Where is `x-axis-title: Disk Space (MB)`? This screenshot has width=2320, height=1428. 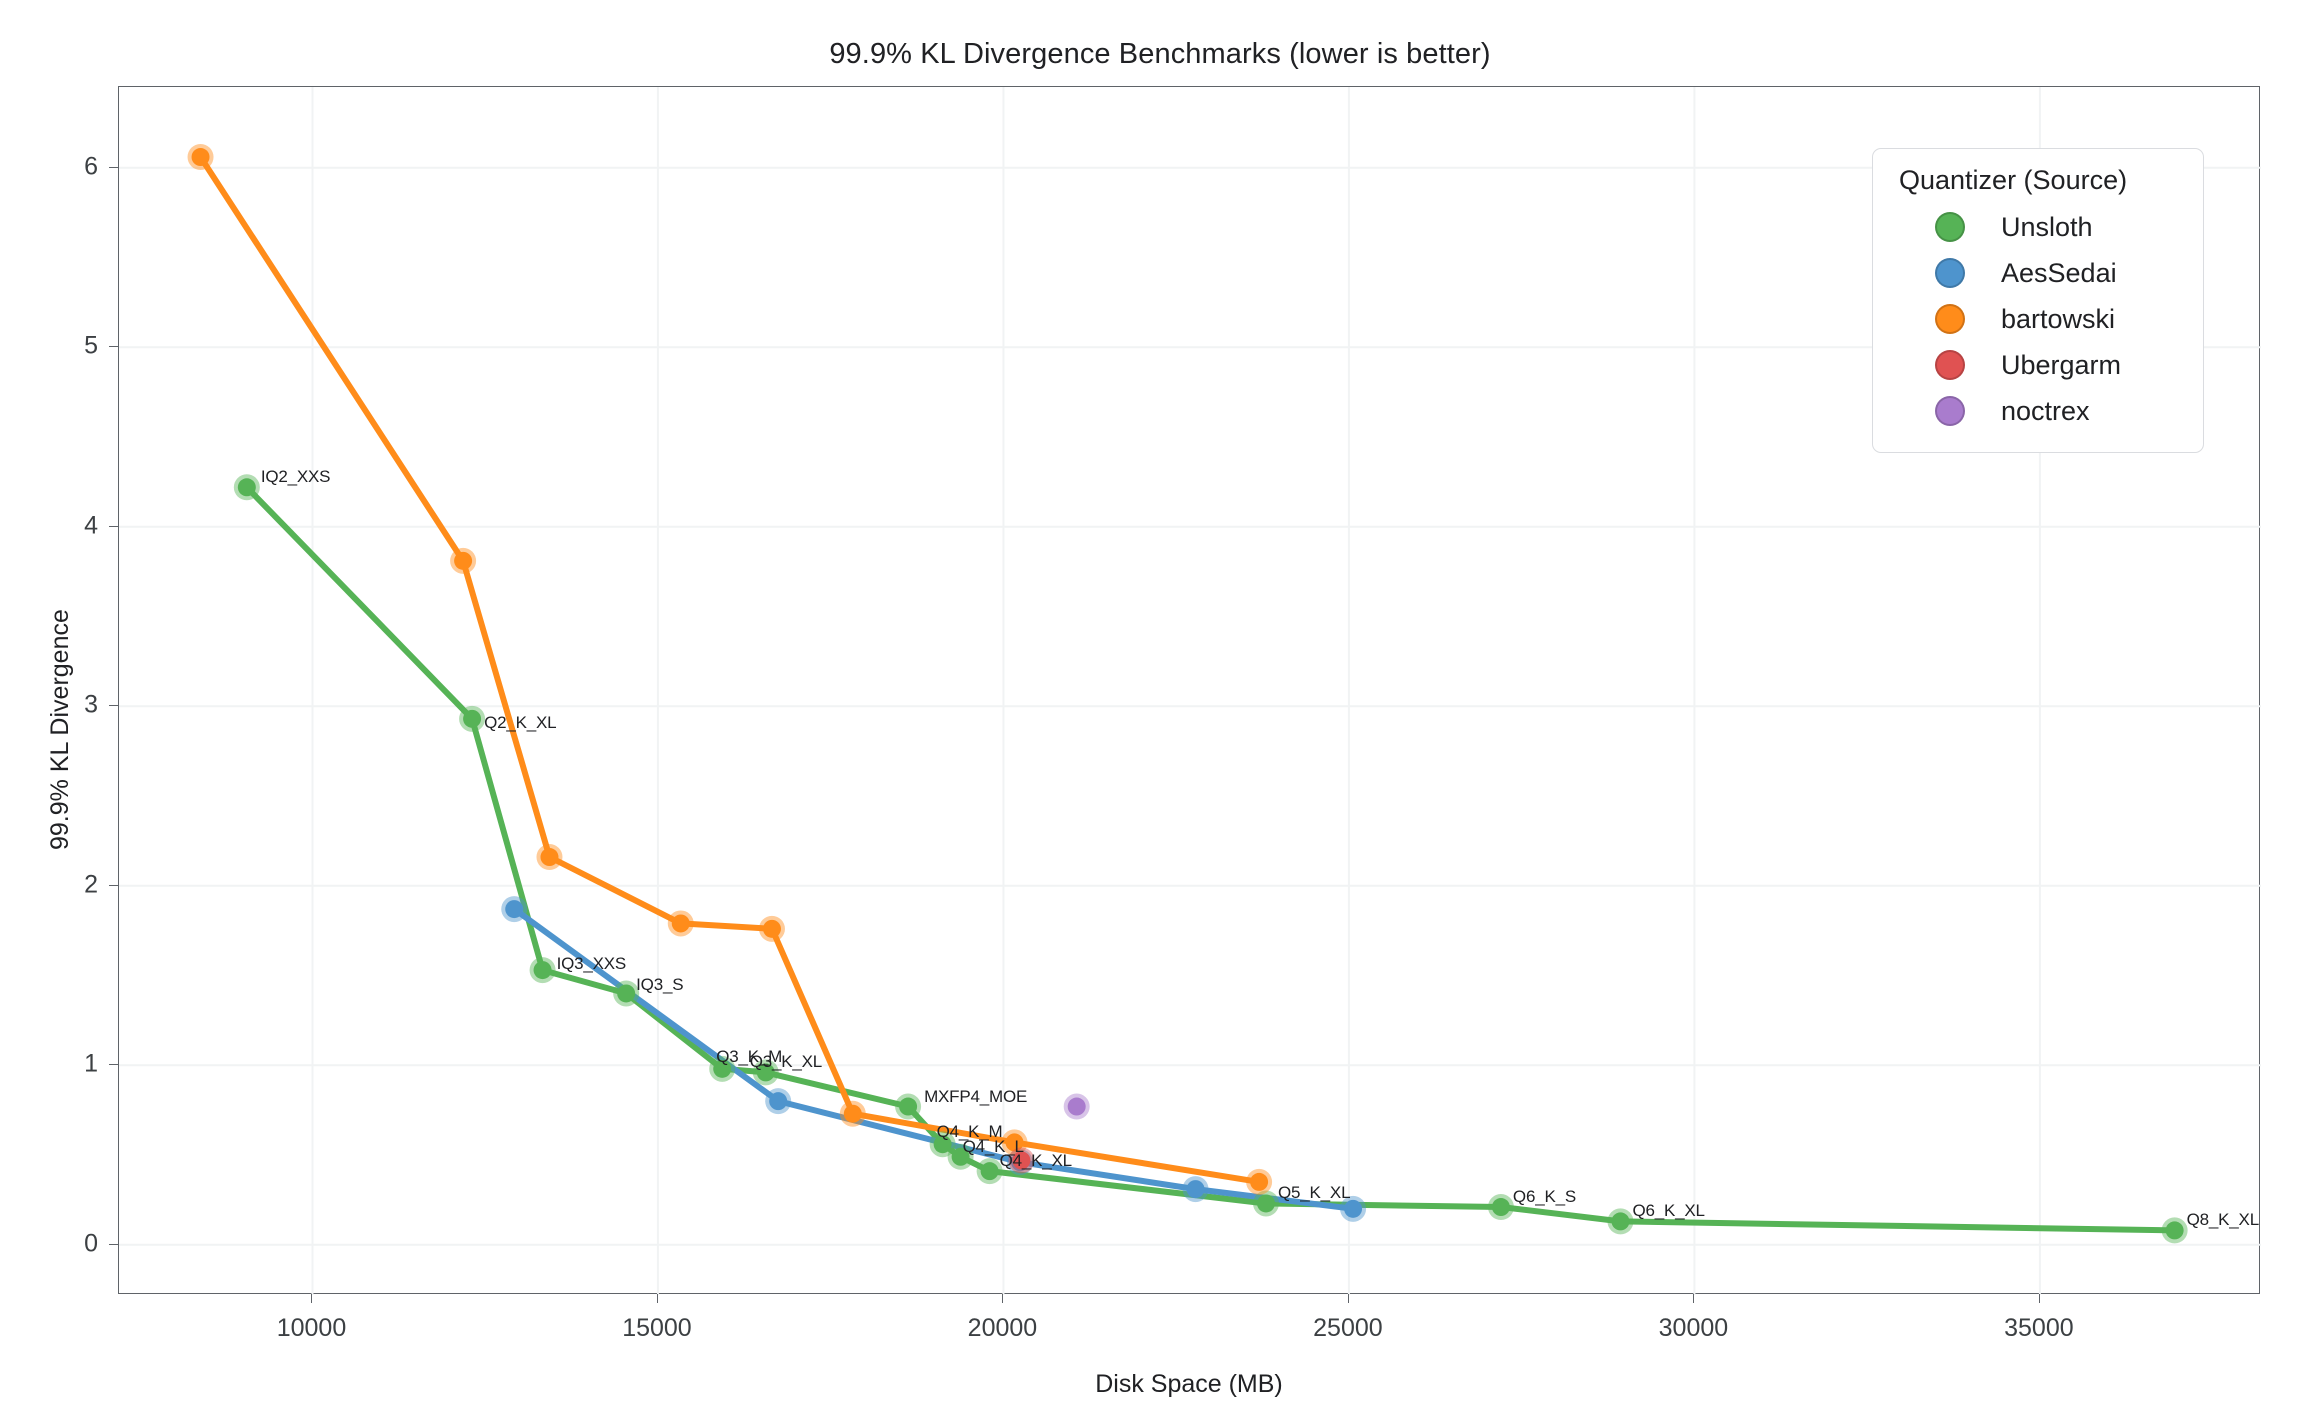 x-axis-title: Disk Space (MB) is located at coordinates (1189, 1384).